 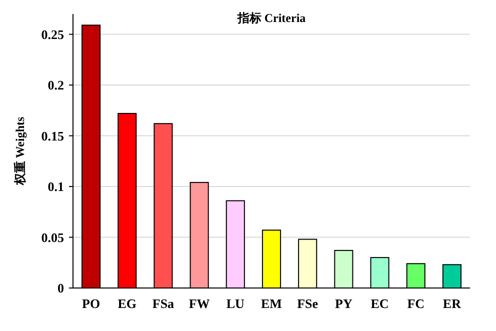 What do you see at coordinates (52, 34) in the screenshot?
I see `y-tick-label: 0.25` at bounding box center [52, 34].